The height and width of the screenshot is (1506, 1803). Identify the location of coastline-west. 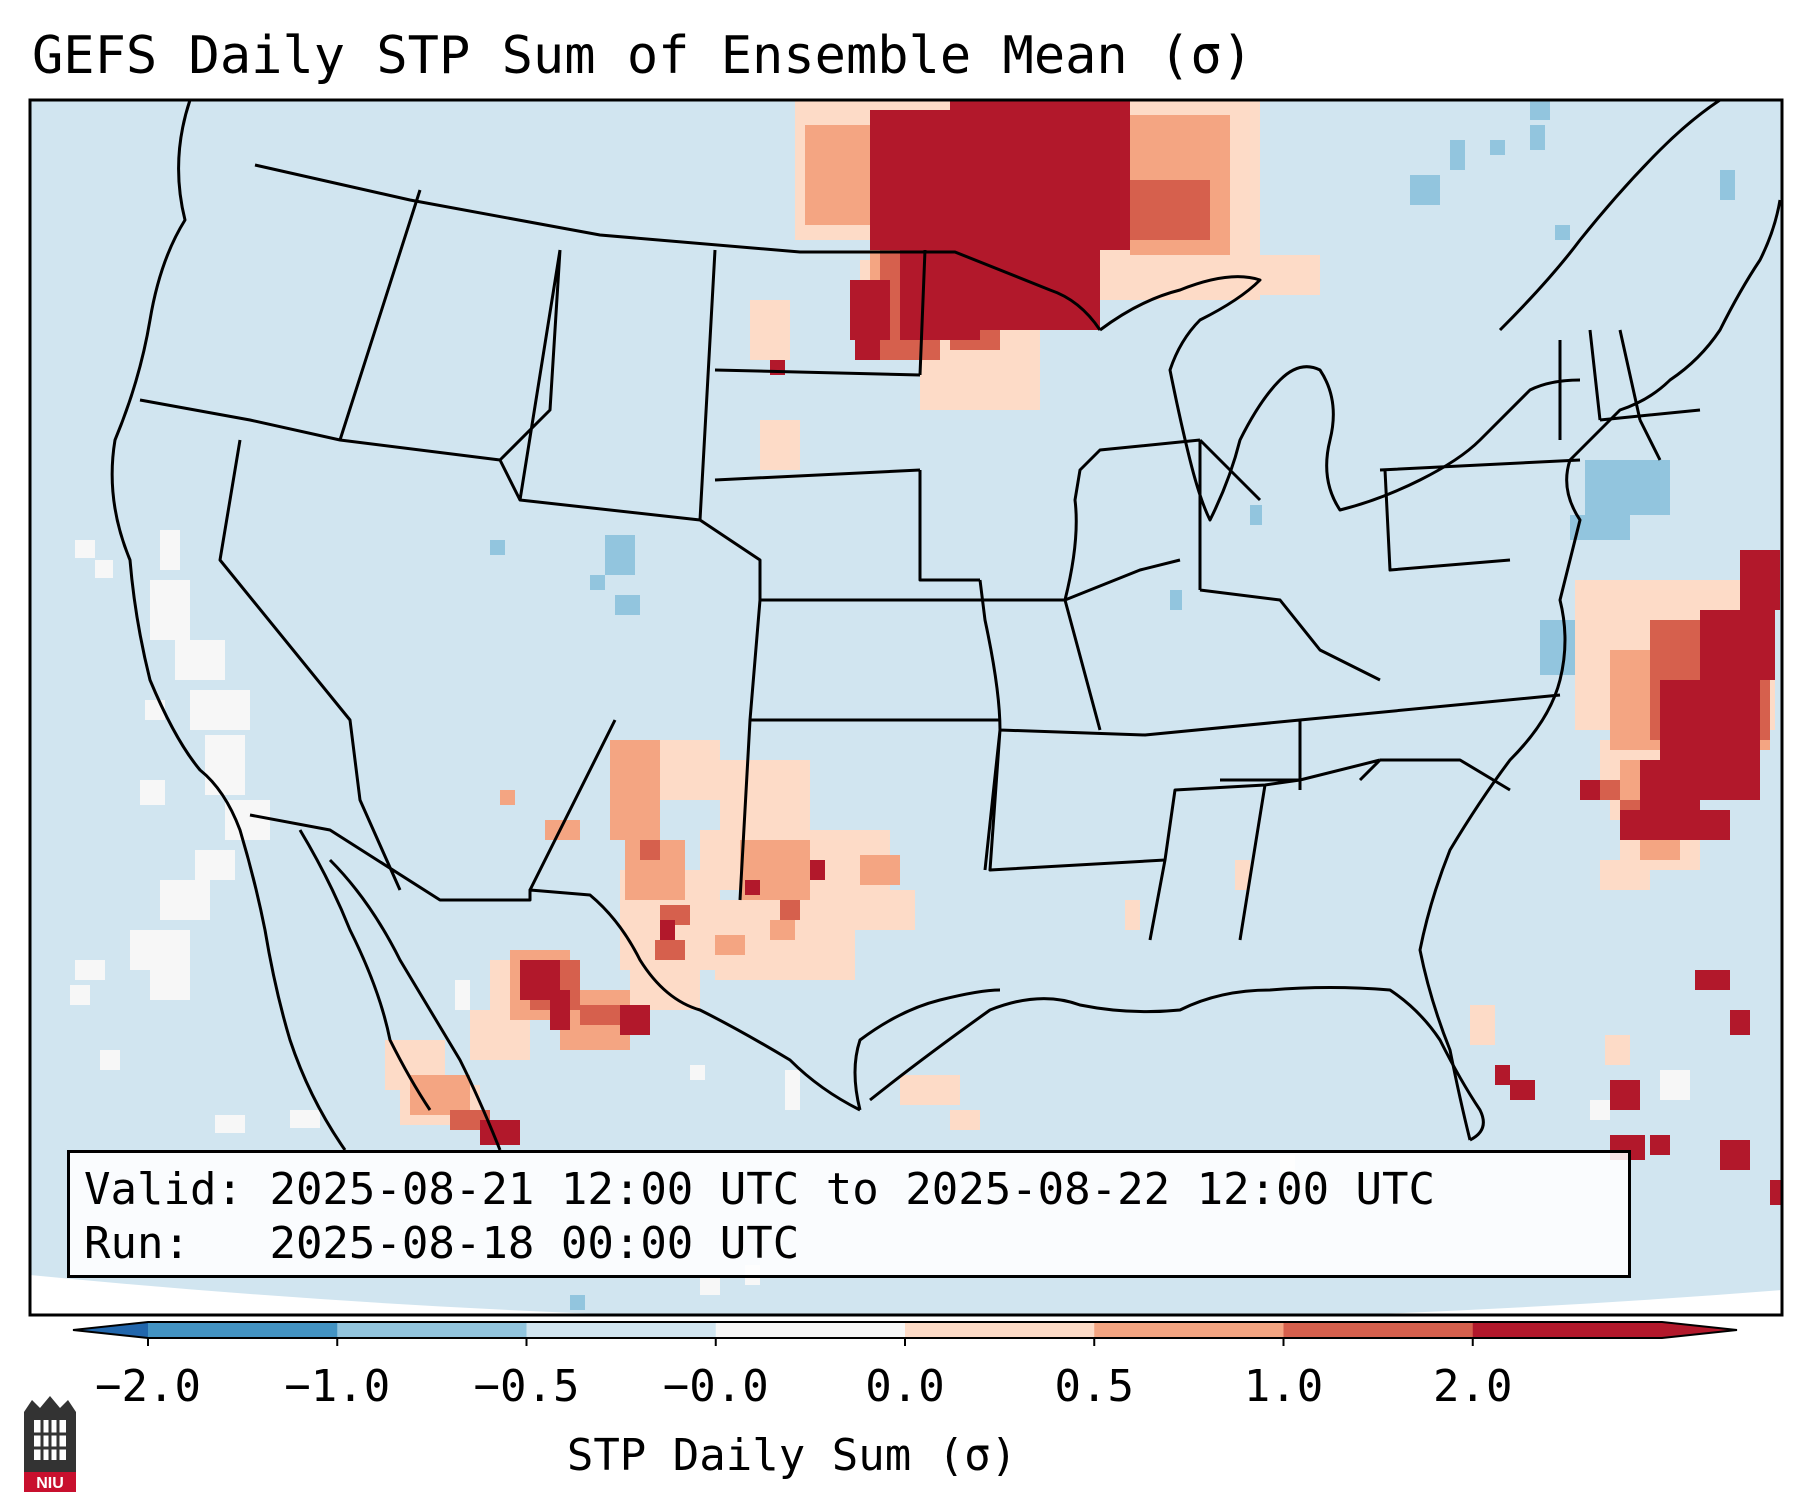
(228, 625).